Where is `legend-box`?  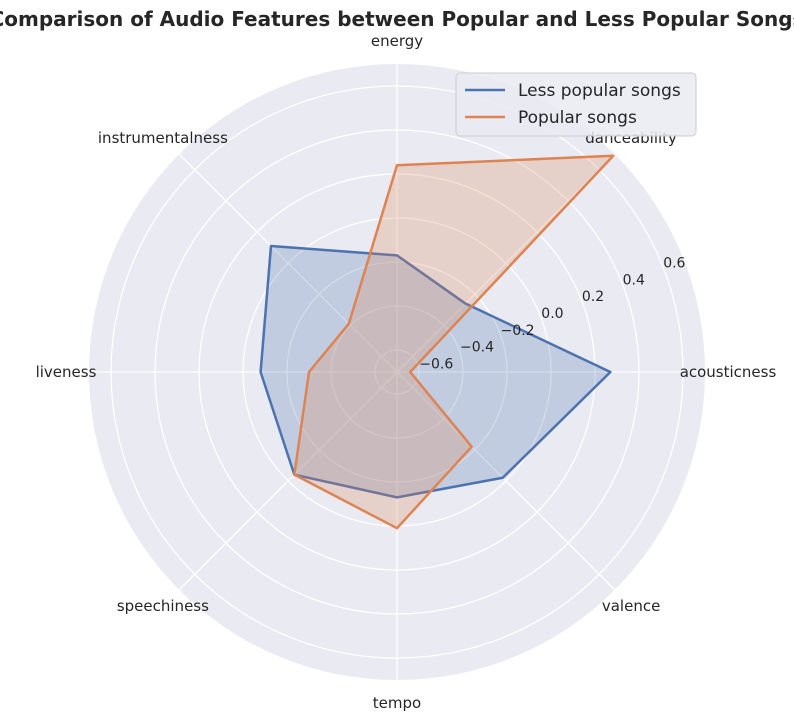
legend-box is located at coordinates (576, 104).